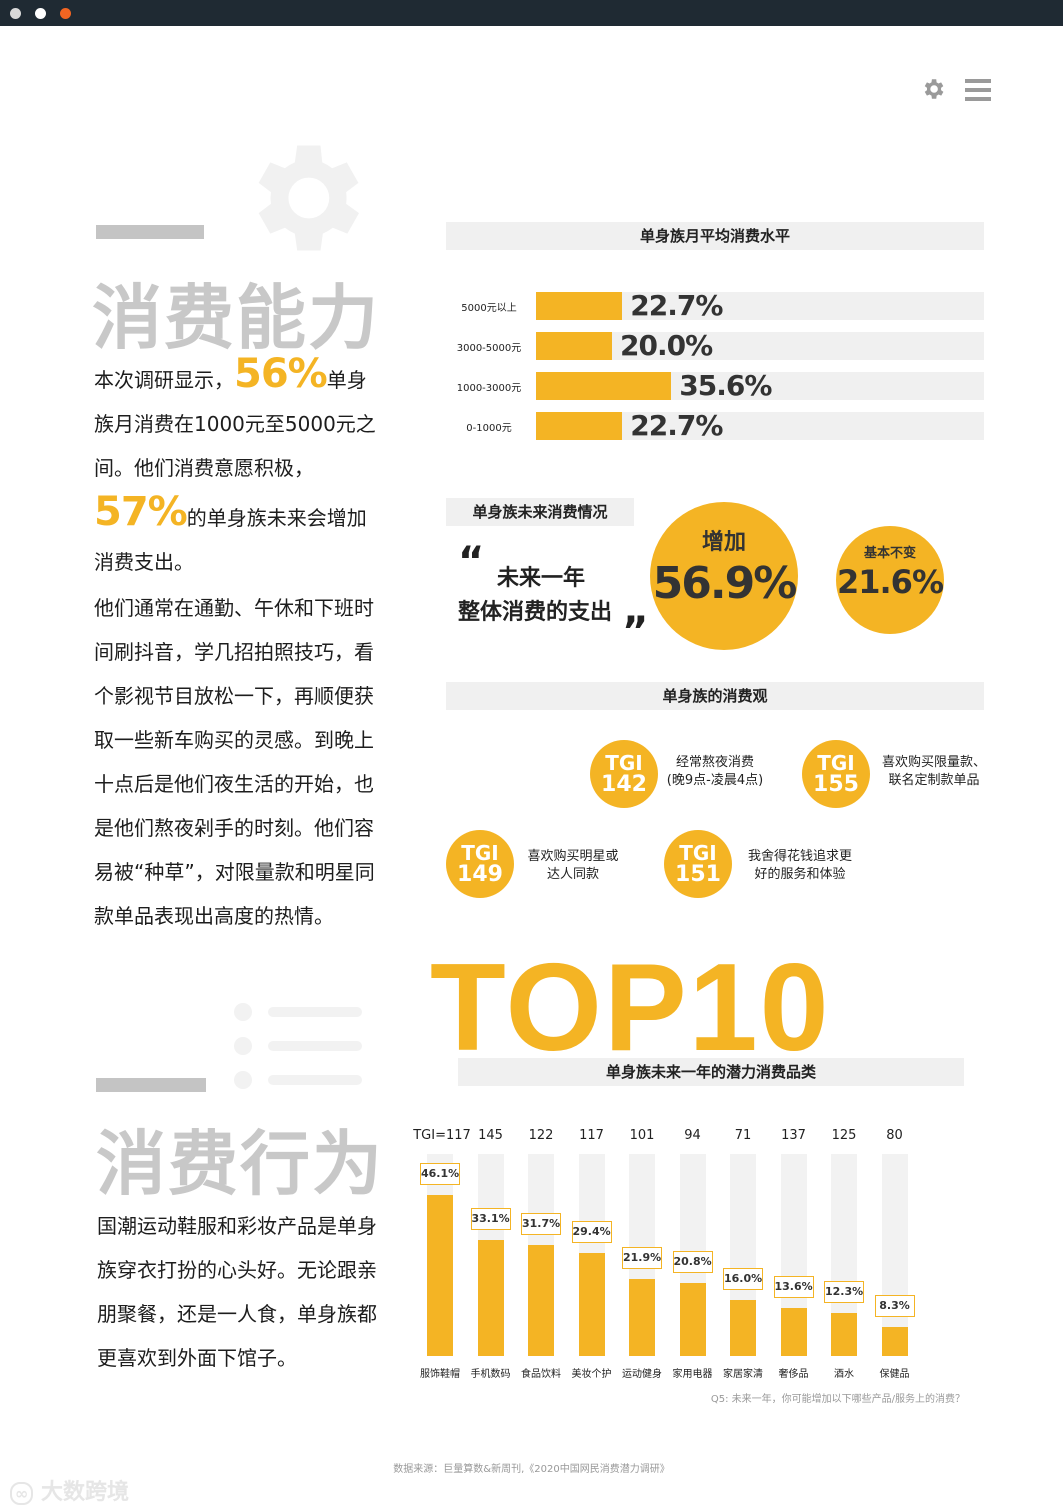 This screenshot has height=1506, width=1063. I want to click on tgi-badge: TGI 151, so click(698, 864).